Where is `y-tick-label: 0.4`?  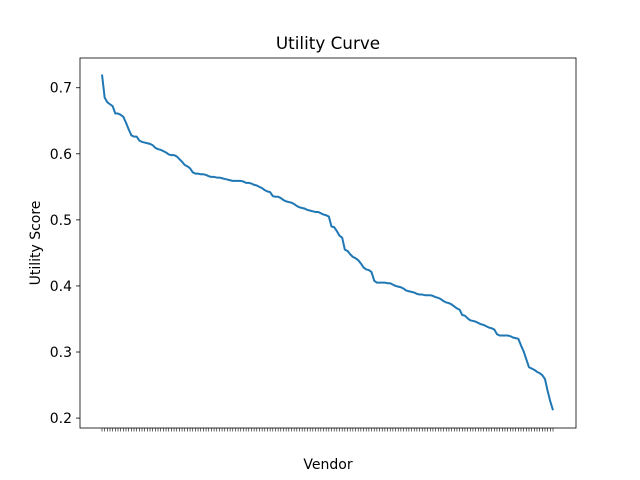
y-tick-label: 0.4 is located at coordinates (61, 287).